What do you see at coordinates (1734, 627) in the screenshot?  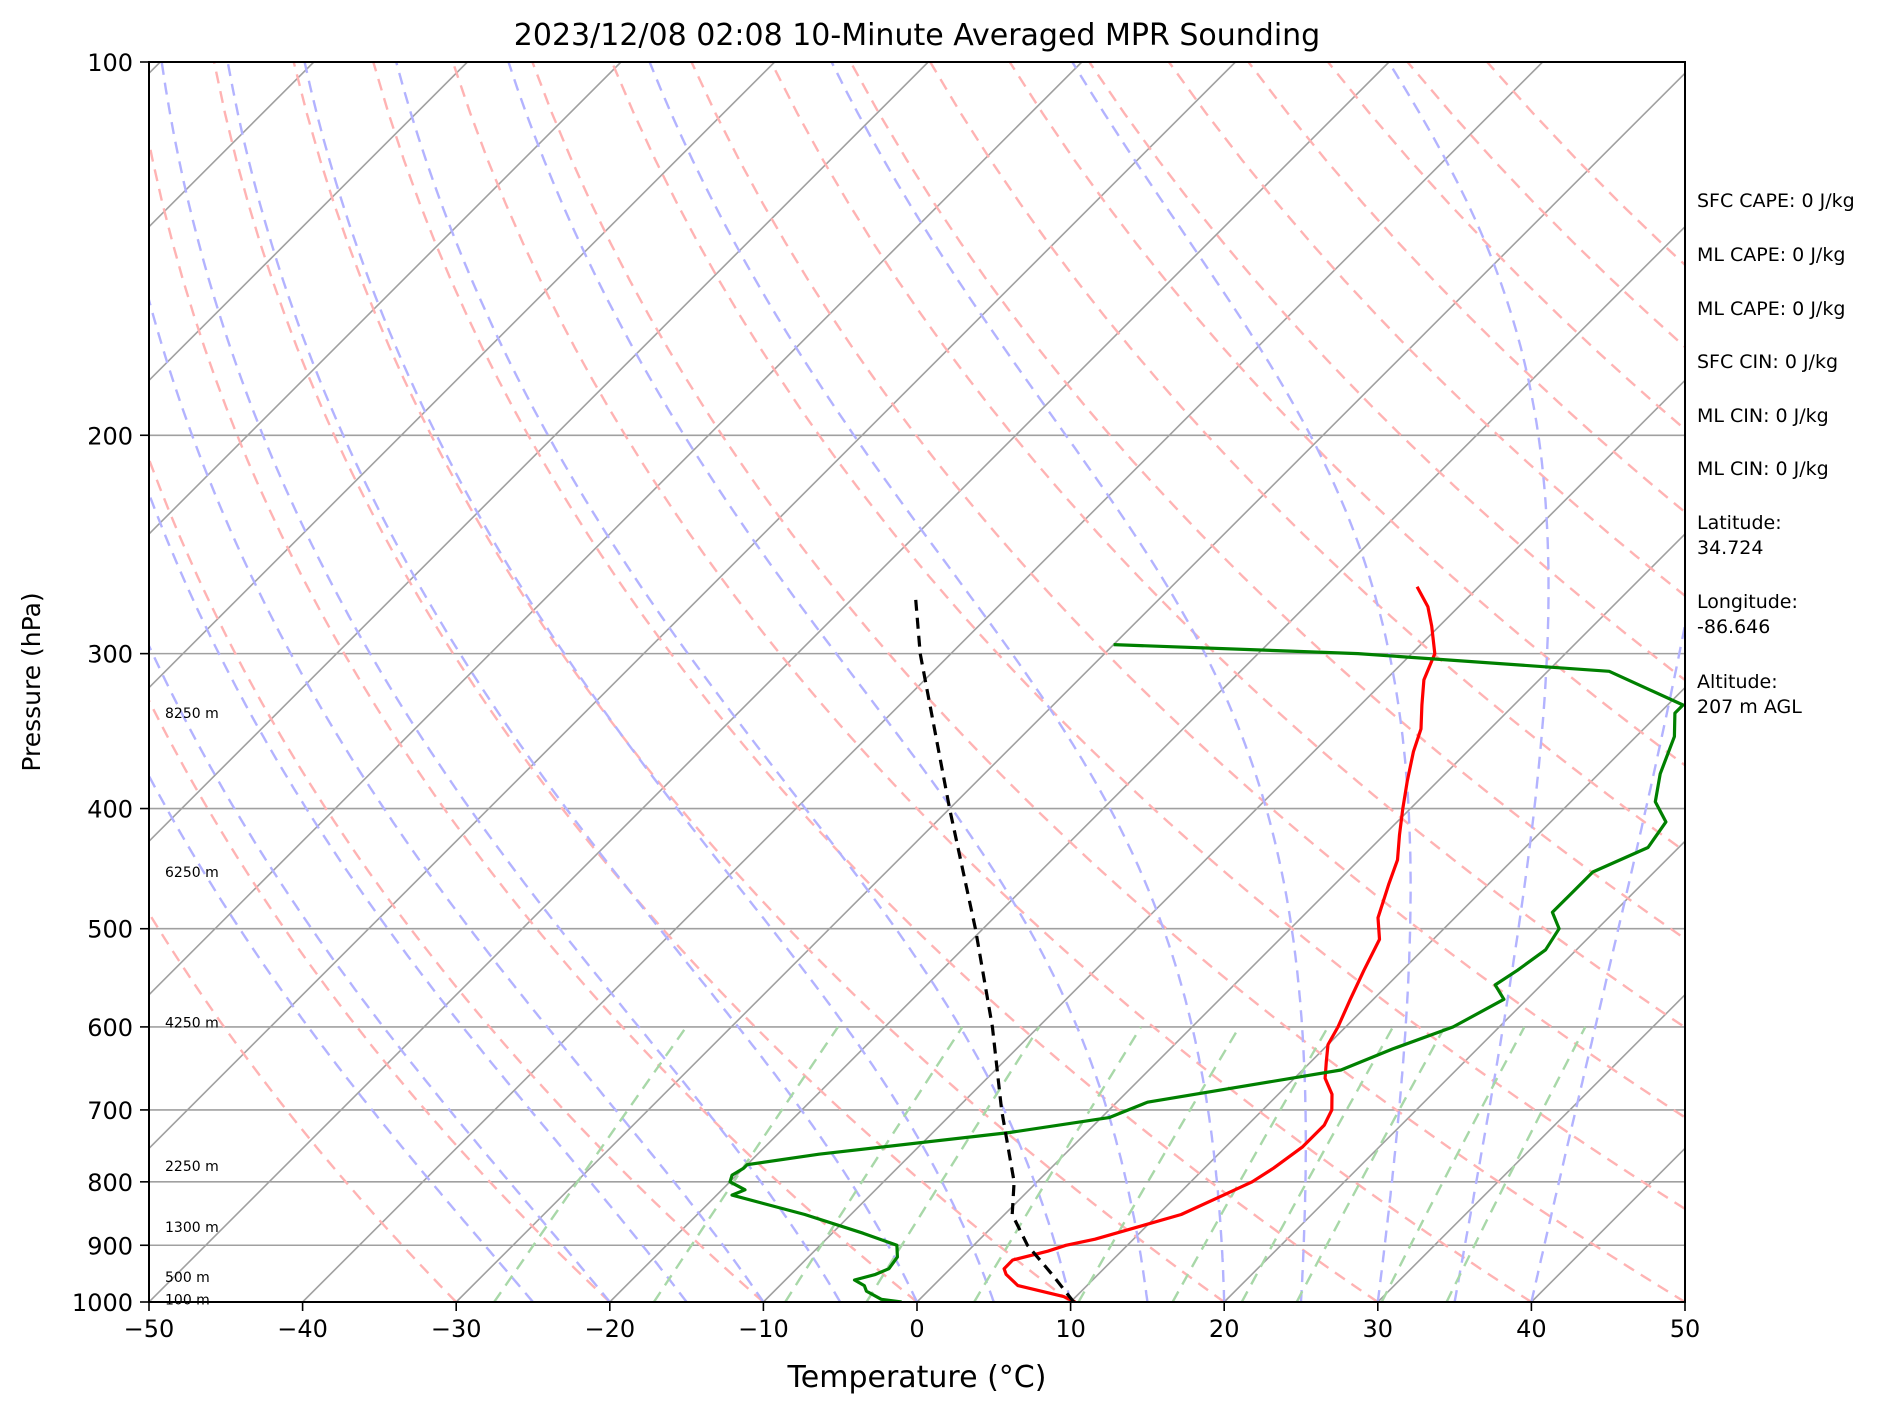 I see `longitude-value: -86.646` at bounding box center [1734, 627].